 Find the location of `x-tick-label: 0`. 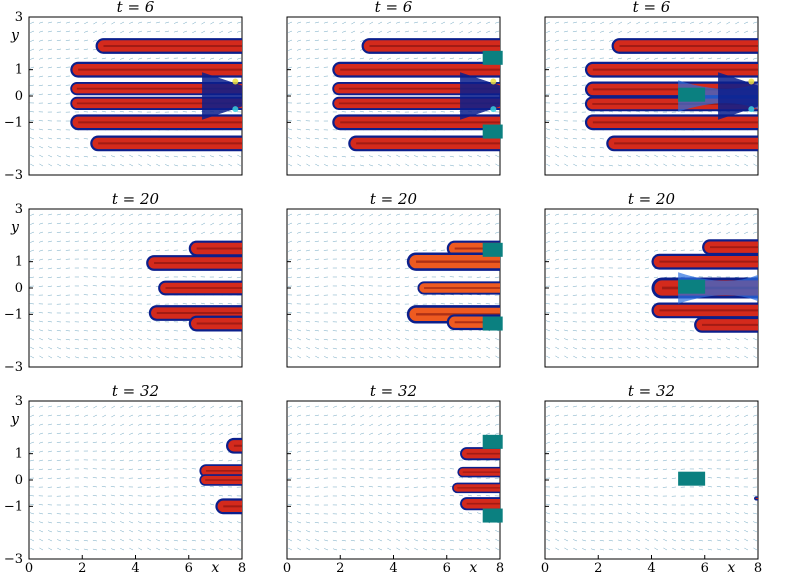

x-tick-label: 0 is located at coordinates (287, 568).